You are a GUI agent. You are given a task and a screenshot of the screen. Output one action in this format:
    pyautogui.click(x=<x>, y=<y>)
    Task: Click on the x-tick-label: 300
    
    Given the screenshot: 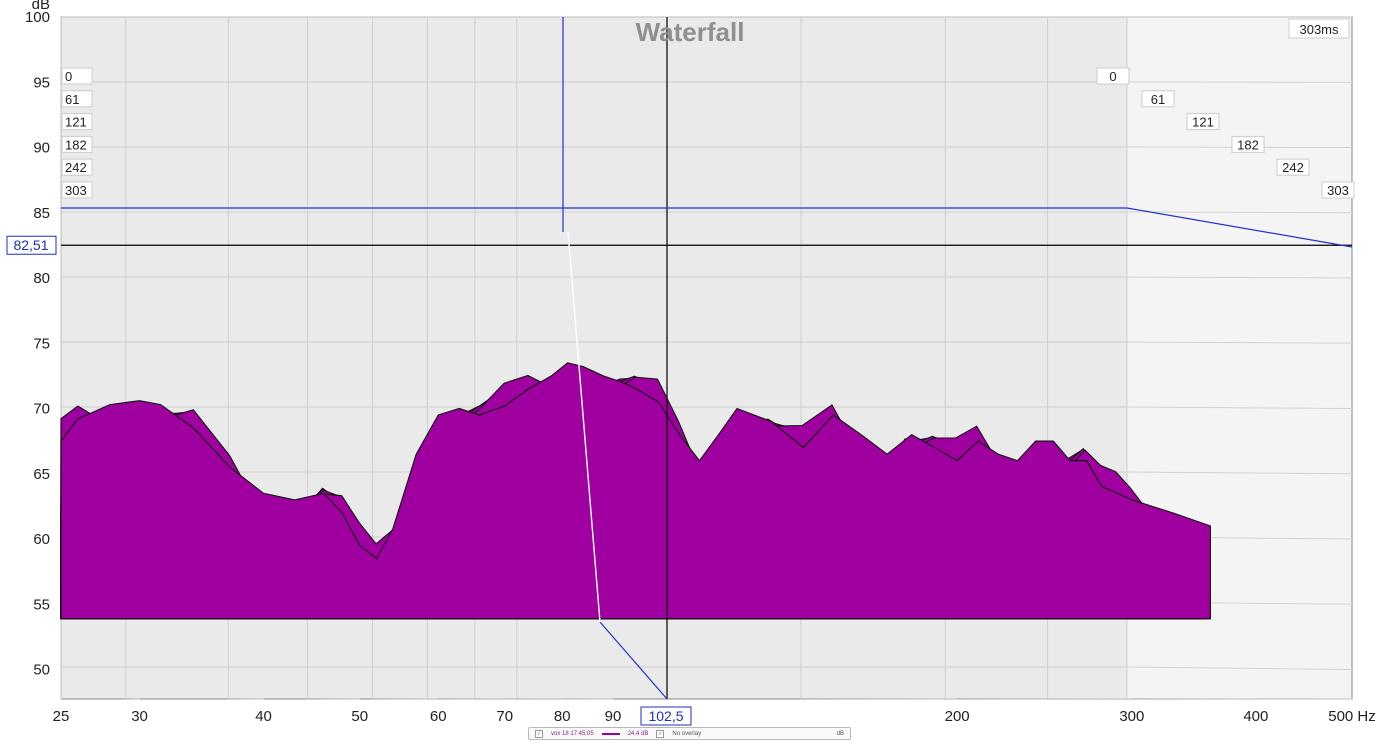 What is the action you would take?
    pyautogui.click(x=1131, y=716)
    